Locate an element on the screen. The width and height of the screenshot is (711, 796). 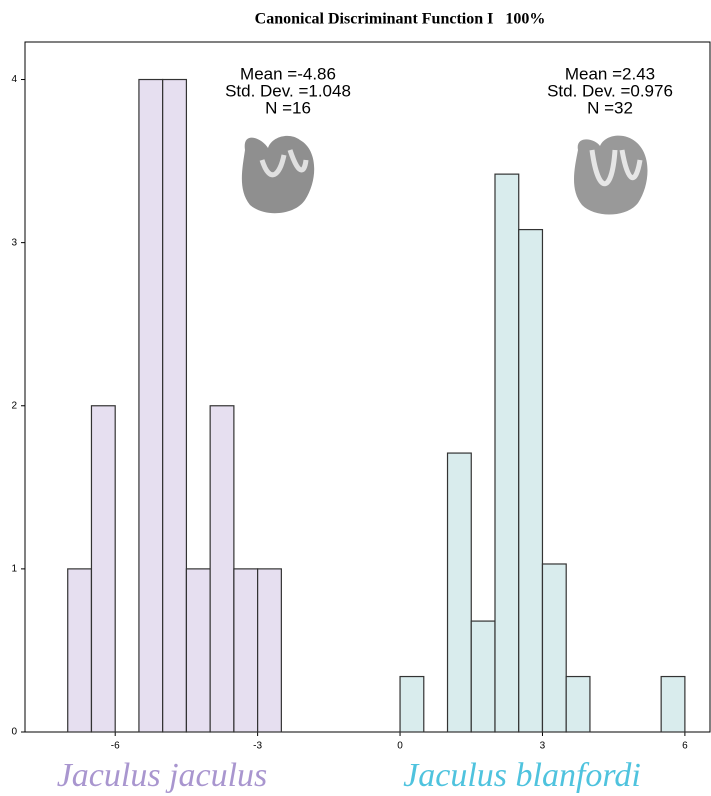
y-tick-label: 2 is located at coordinates (14, 405).